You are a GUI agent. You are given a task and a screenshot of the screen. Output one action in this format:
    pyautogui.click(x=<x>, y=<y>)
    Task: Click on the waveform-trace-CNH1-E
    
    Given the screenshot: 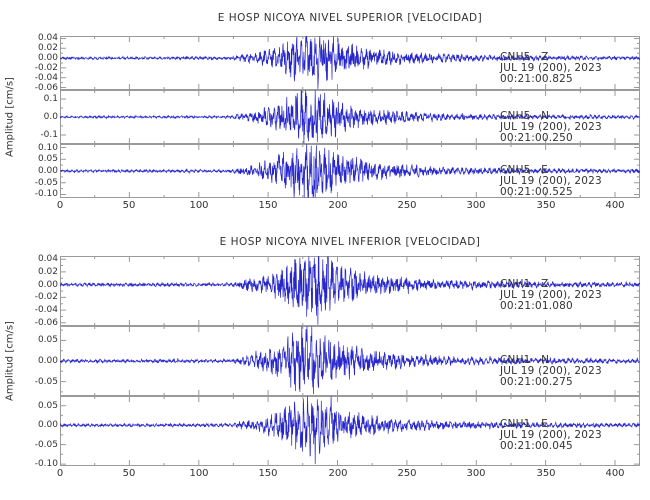 What is the action you would take?
    pyautogui.click(x=350, y=430)
    